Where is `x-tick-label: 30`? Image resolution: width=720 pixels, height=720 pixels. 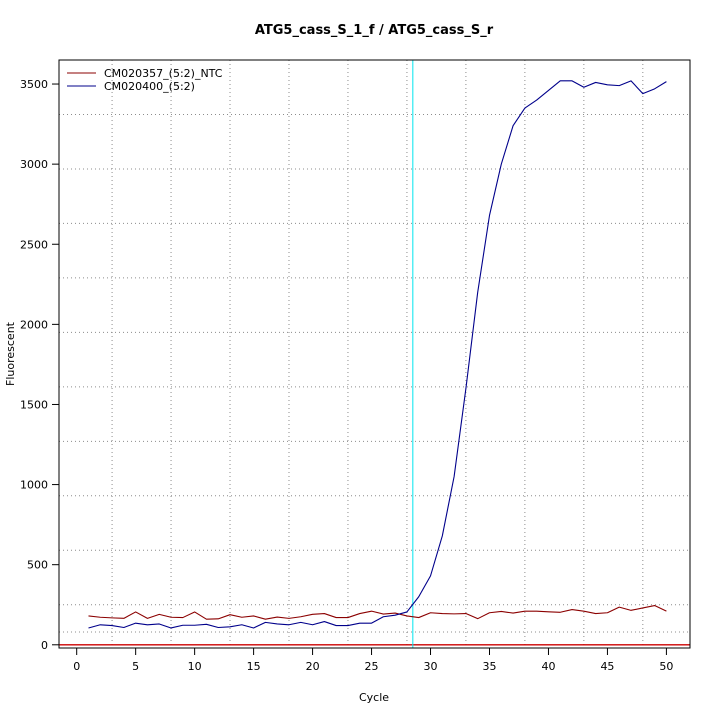
x-tick-label: 30 is located at coordinates (431, 666).